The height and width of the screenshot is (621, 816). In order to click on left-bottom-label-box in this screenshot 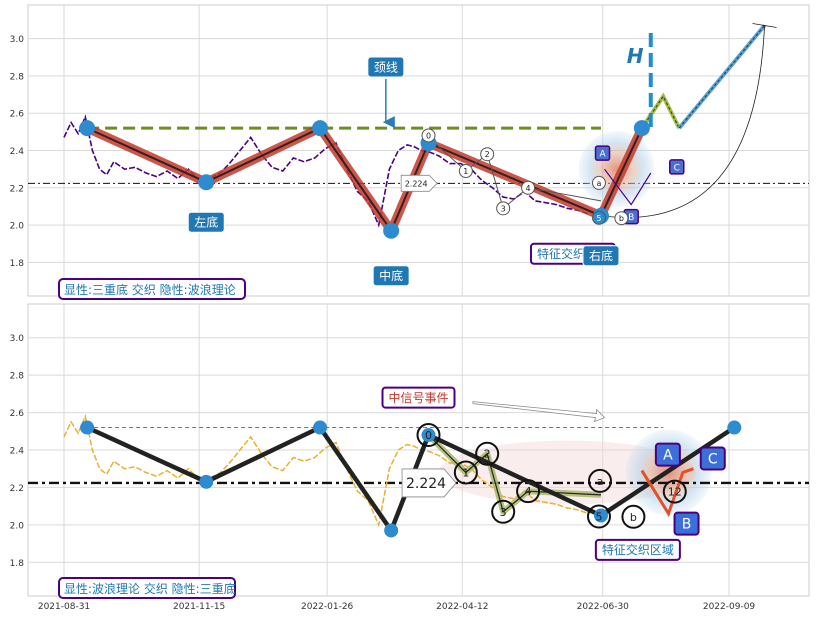, I will do `click(206, 222)`.